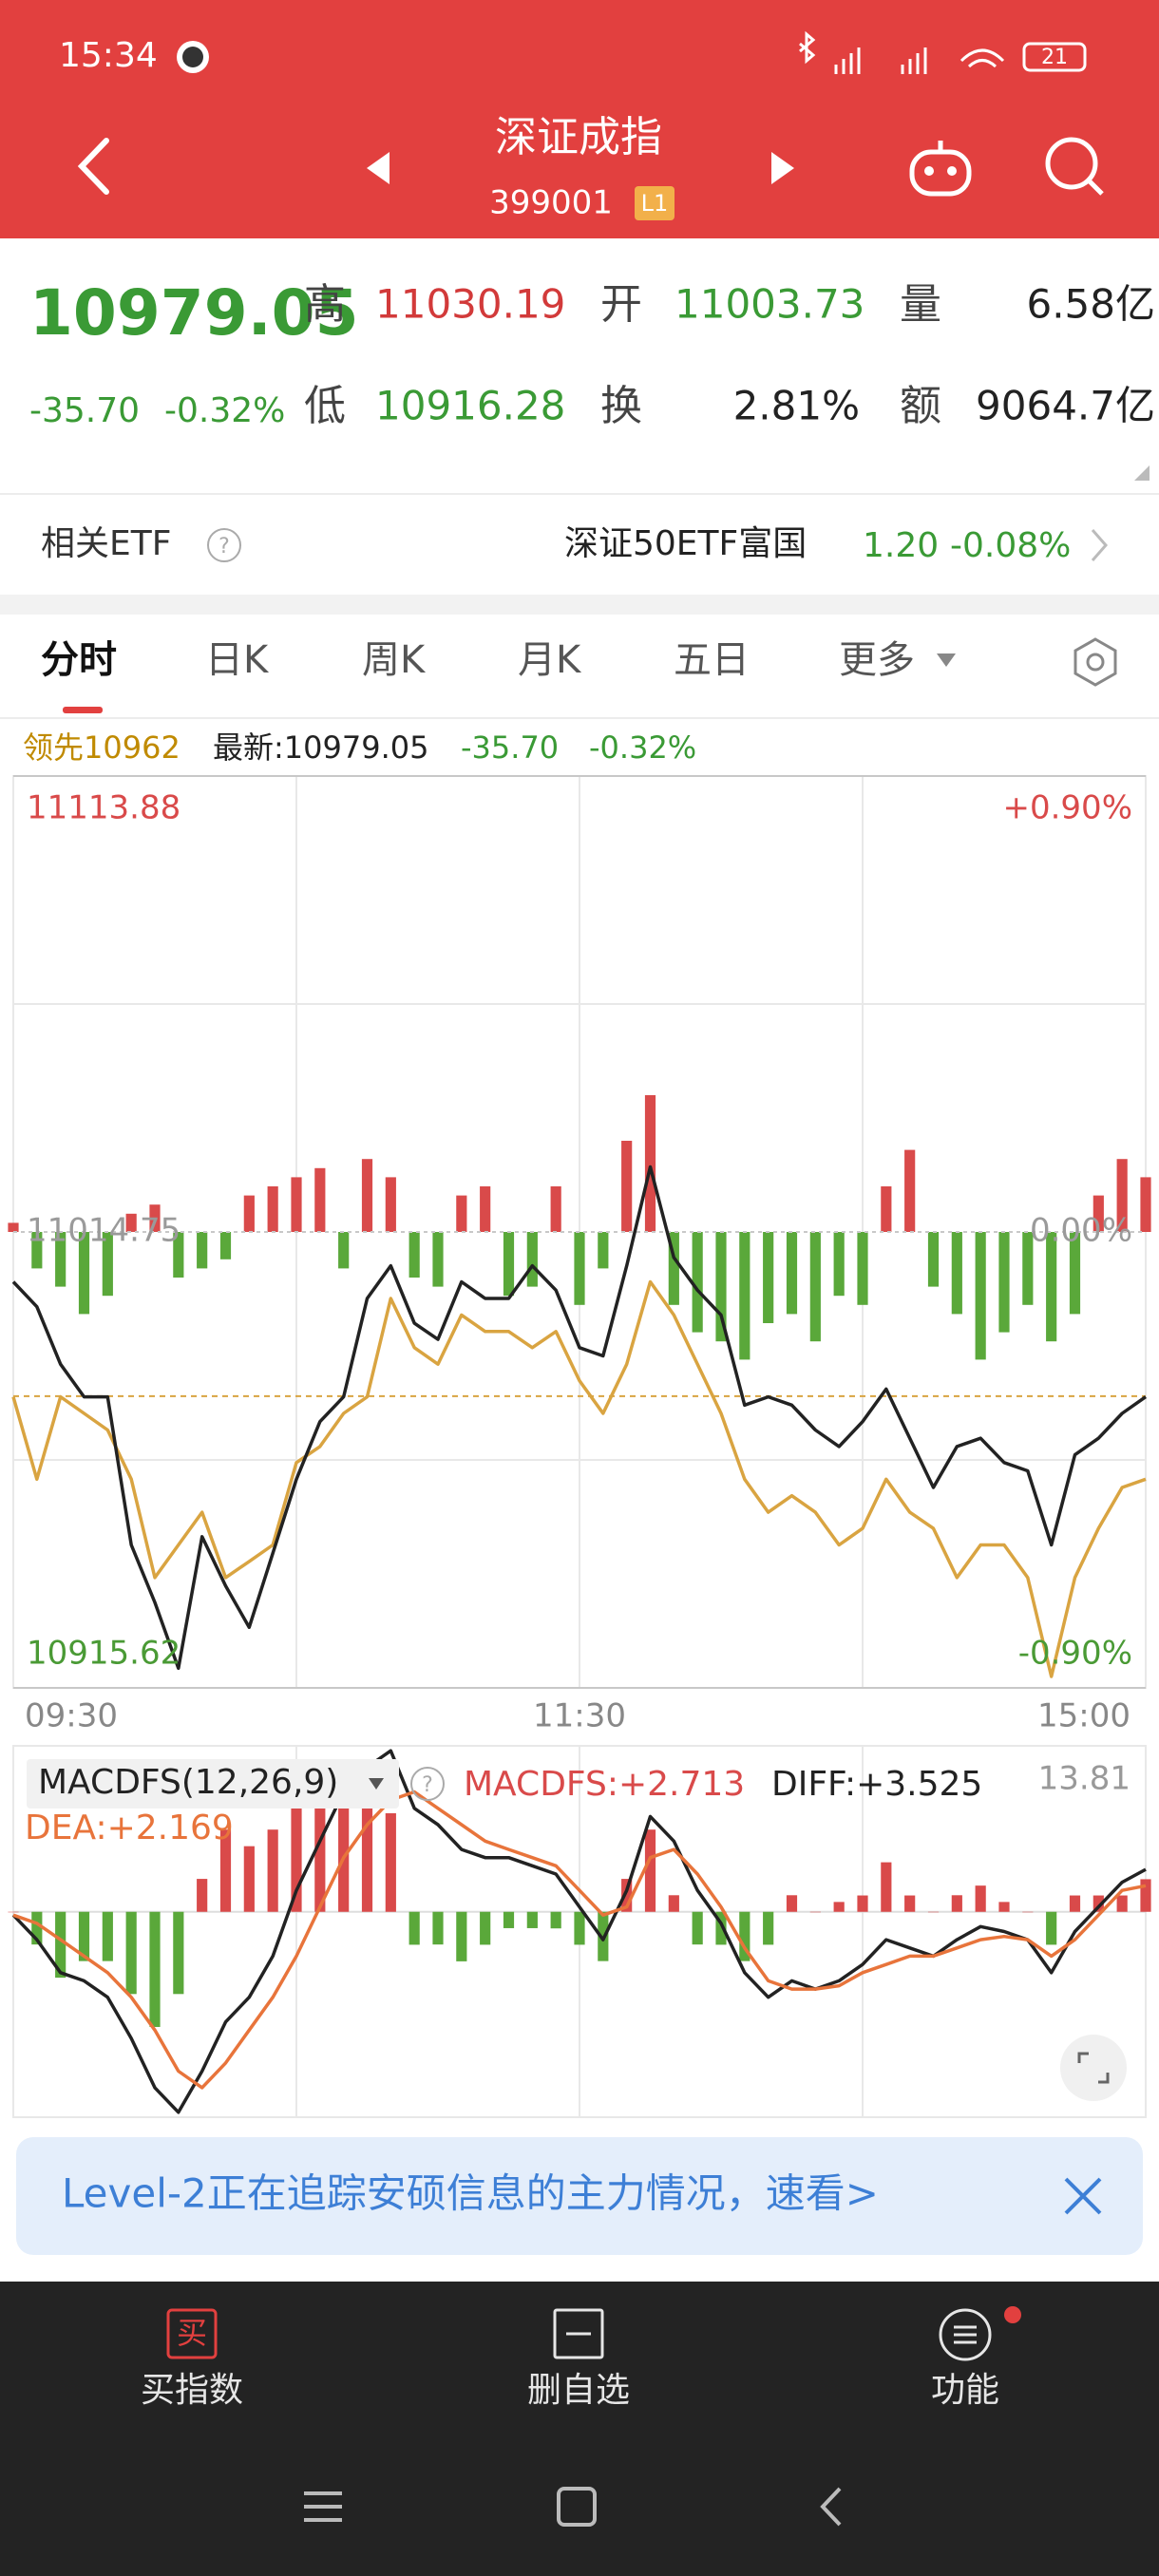 This screenshot has height=2576, width=1159. What do you see at coordinates (604, 1784) in the screenshot?
I see `legend-label: MACDFS:+2.713` at bounding box center [604, 1784].